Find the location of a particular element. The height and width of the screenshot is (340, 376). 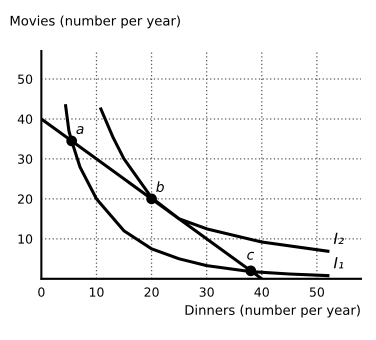

x-tick-label: 50 is located at coordinates (317, 292).